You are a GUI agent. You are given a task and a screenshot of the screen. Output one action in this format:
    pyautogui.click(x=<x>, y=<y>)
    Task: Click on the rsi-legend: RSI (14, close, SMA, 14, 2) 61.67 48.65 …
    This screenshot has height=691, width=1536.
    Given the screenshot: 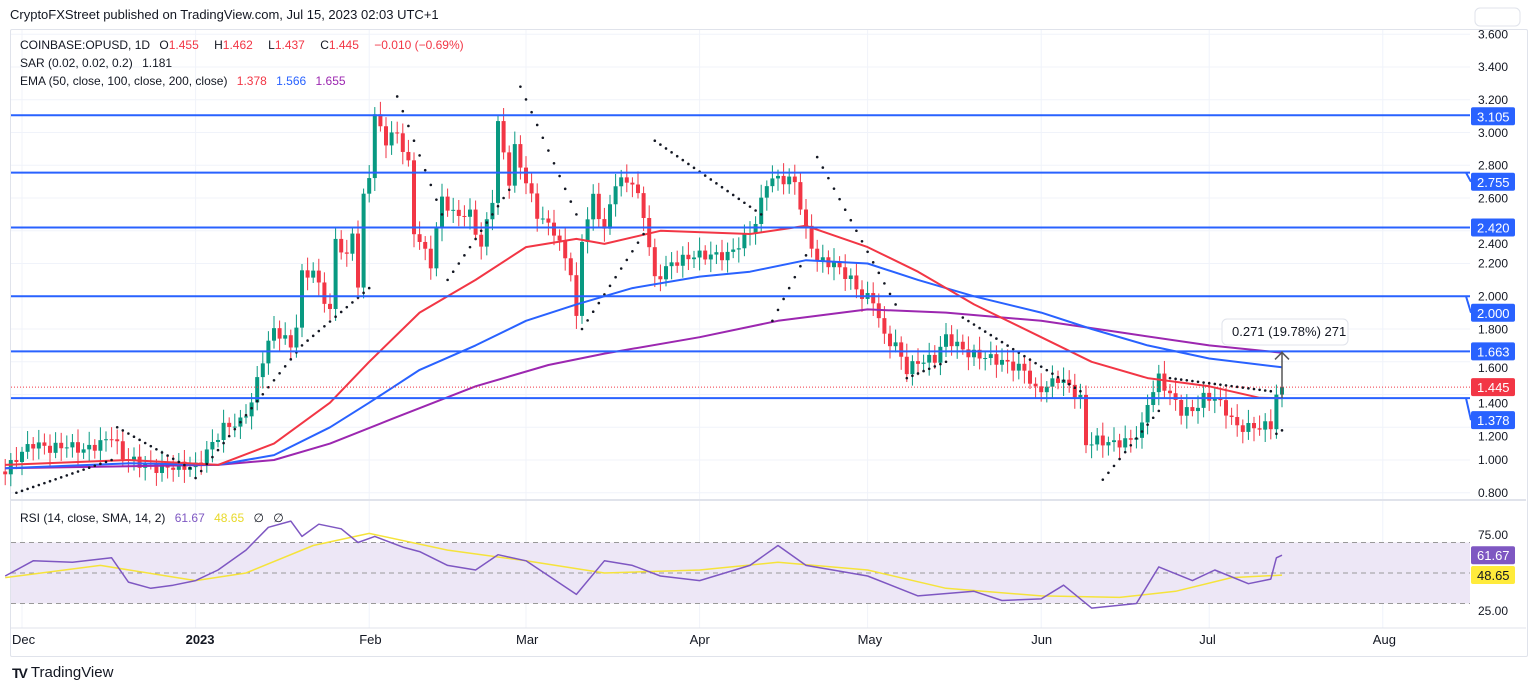 What is the action you would take?
    pyautogui.click(x=155, y=518)
    